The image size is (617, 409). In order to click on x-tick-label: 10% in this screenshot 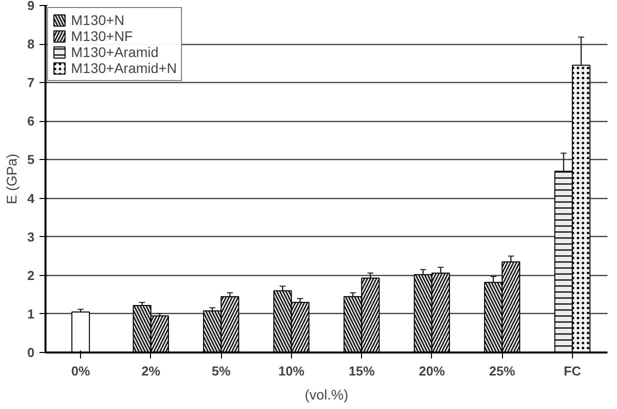, I will do `click(291, 371)`.